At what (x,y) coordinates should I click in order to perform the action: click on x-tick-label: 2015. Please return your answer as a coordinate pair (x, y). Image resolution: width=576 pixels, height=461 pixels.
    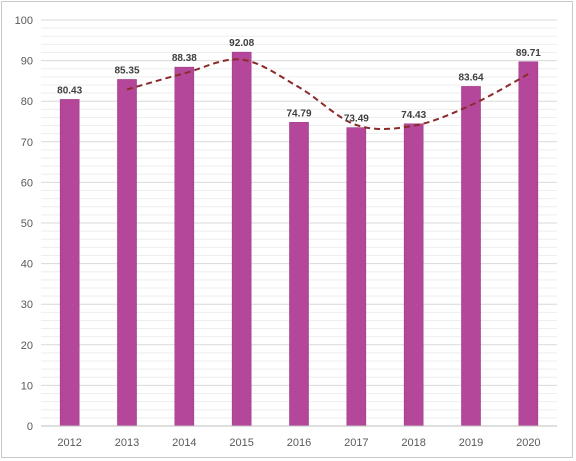
    Looking at the image, I should click on (241, 443).